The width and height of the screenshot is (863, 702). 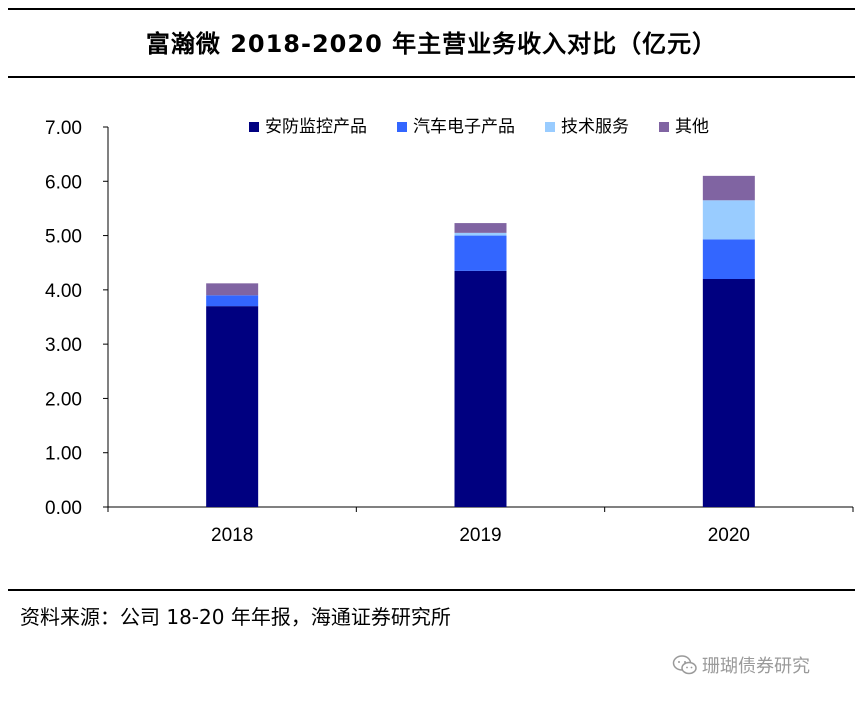 I want to click on y-tick-label: 7.00, so click(x=63, y=128).